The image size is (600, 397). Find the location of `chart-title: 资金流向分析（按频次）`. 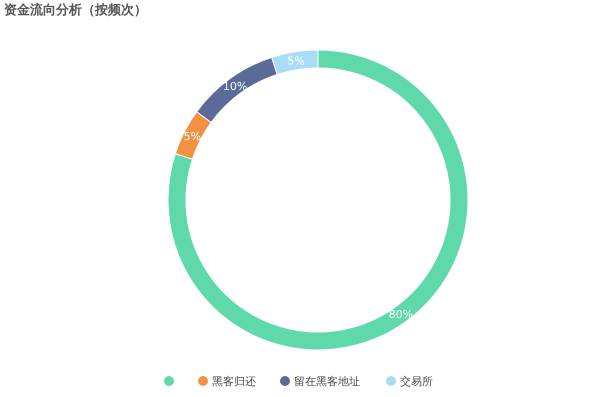

chart-title: 资金流向分析（按频次） is located at coordinates (75, 10).